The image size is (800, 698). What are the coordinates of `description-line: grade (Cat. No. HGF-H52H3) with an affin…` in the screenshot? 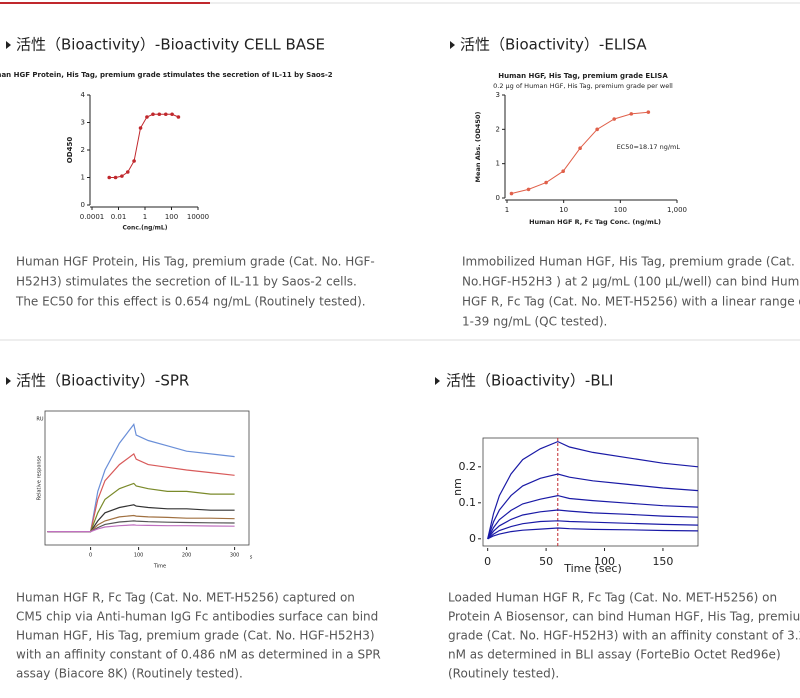 It's located at (624, 636).